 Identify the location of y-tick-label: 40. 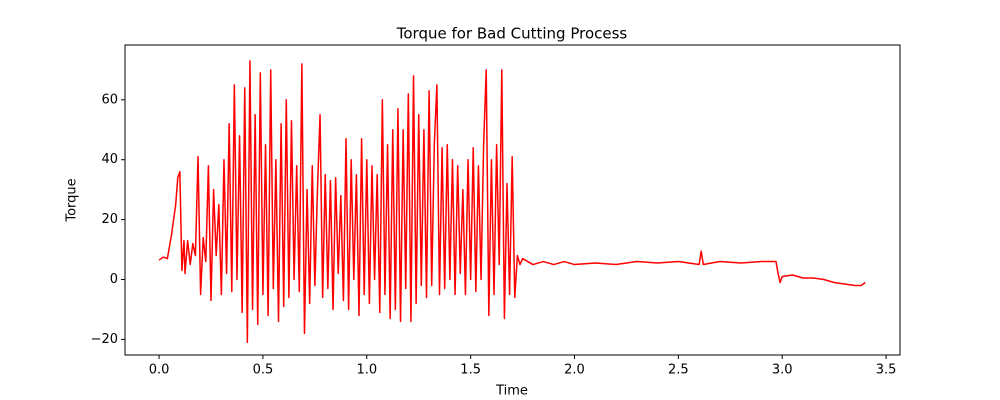
(109, 159).